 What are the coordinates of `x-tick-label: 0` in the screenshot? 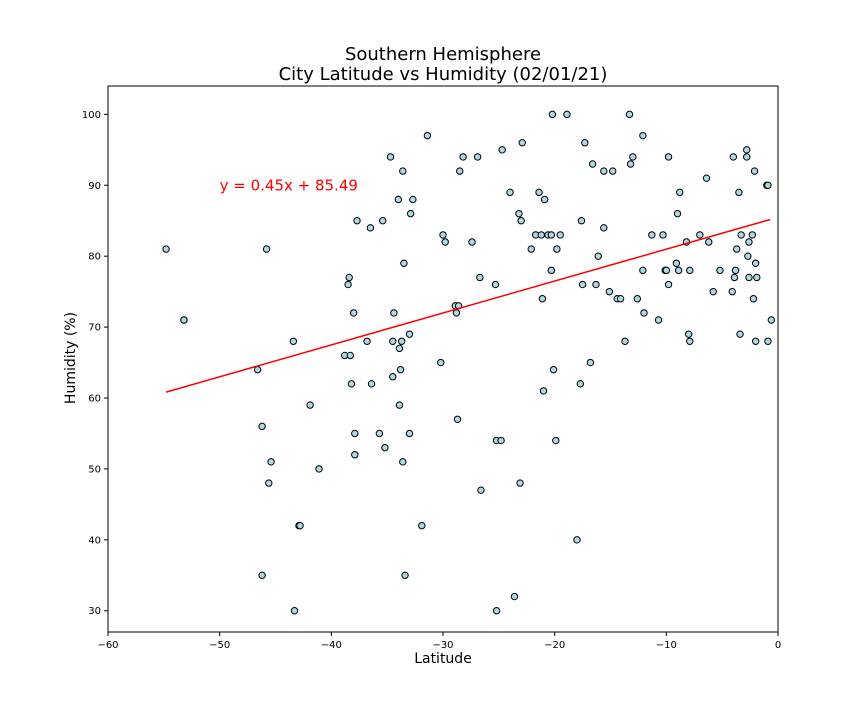 It's located at (778, 645).